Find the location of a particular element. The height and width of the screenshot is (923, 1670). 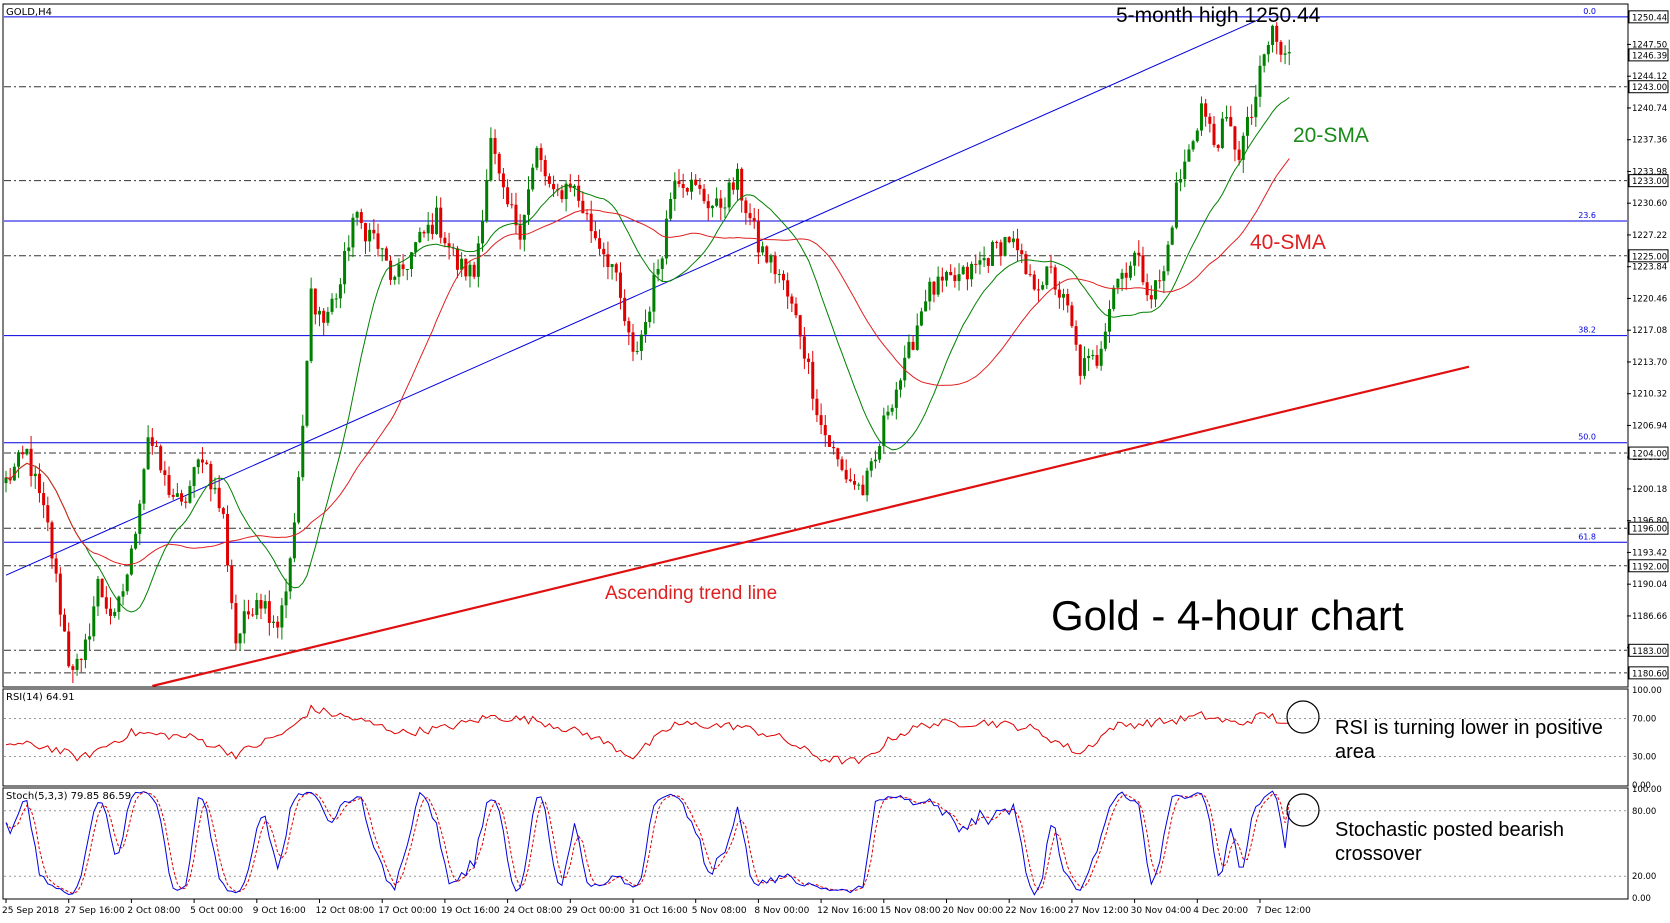

price-level-label: 1246.39 is located at coordinates (1649, 56).